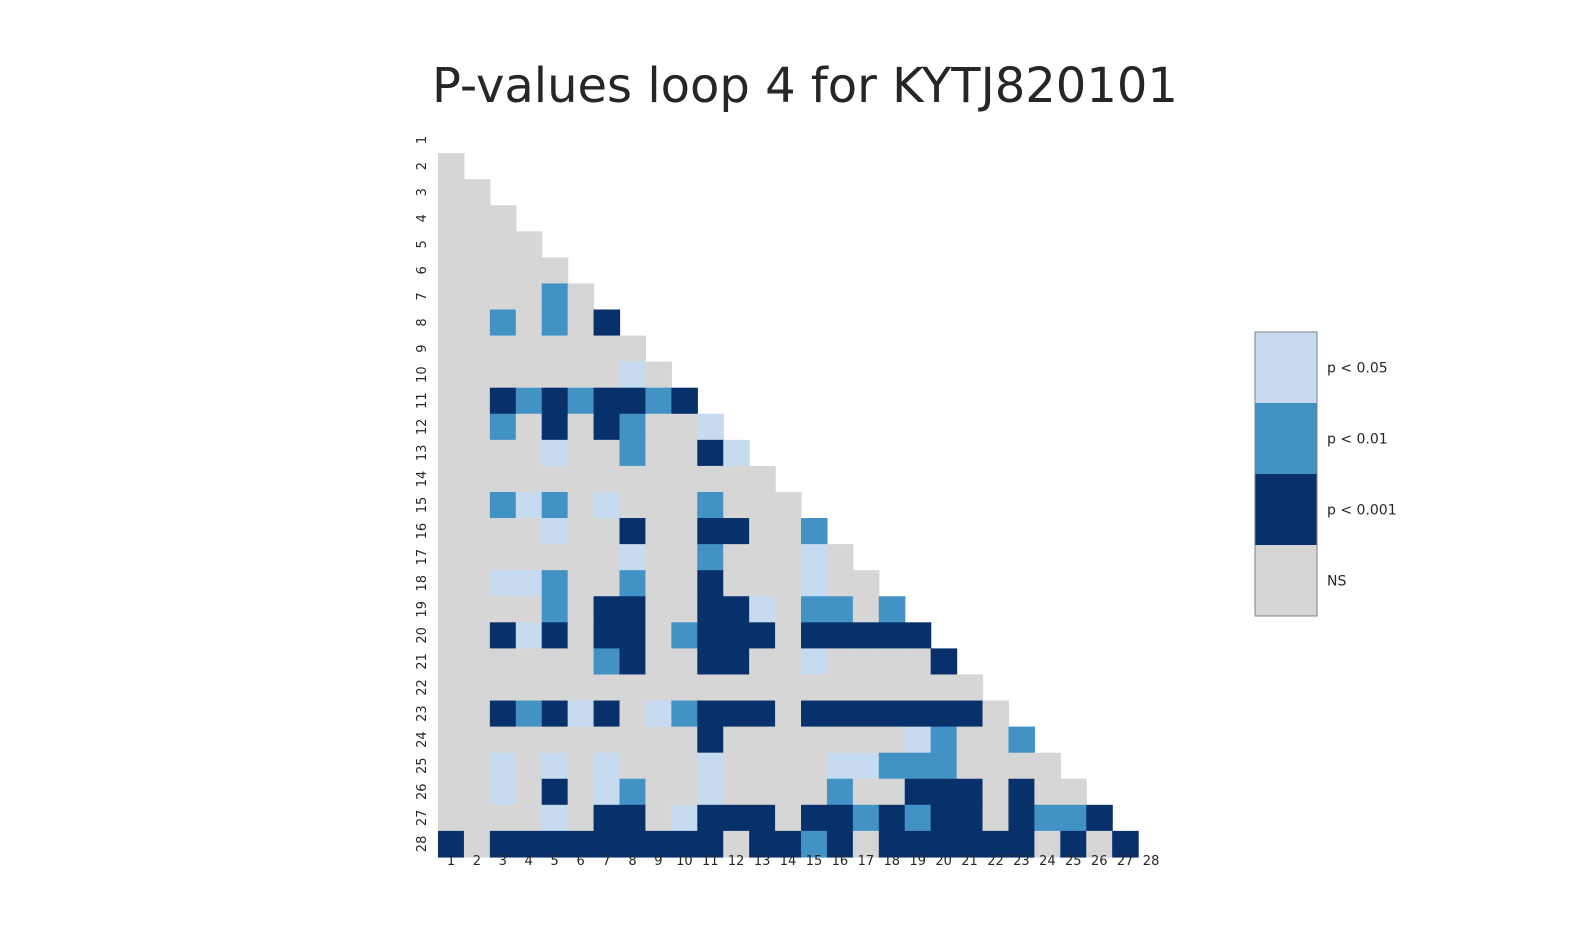 The image size is (1575, 952). Describe the element at coordinates (805, 86) in the screenshot. I see `chart-title: P-values loop 4 for KYTJ820101` at that location.